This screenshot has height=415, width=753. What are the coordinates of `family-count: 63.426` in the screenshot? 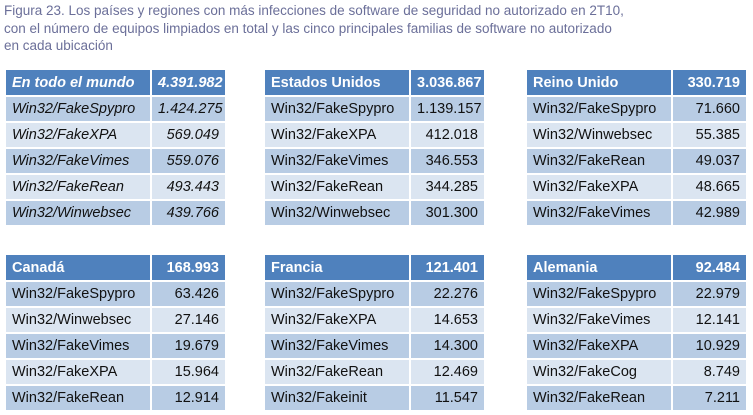 It's located at (187, 295).